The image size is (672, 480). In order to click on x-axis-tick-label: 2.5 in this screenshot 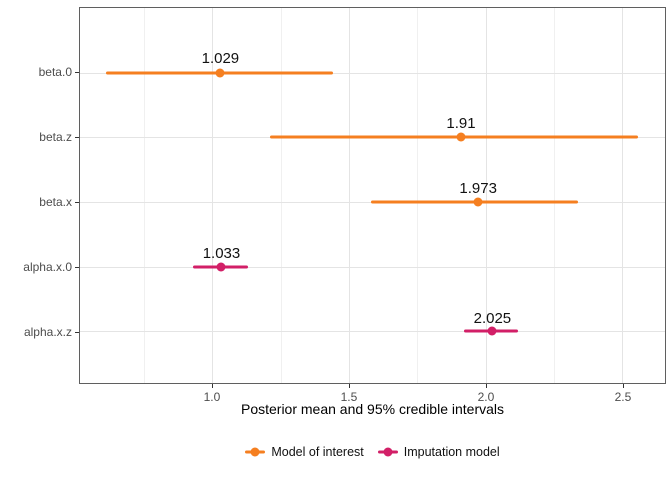, I will do `click(623, 397)`.